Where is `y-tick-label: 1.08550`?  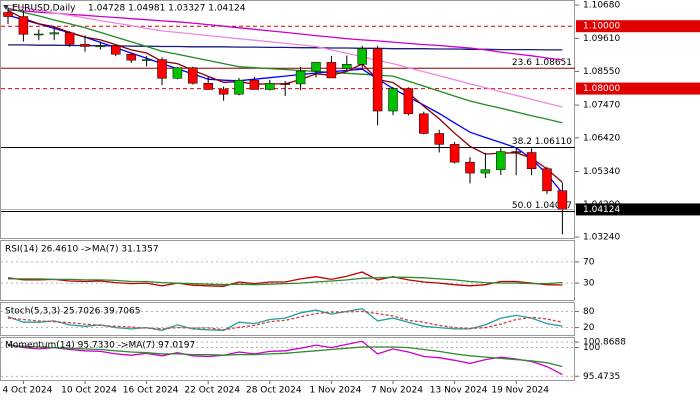
y-tick-label: 1.08550 is located at coordinates (601, 72).